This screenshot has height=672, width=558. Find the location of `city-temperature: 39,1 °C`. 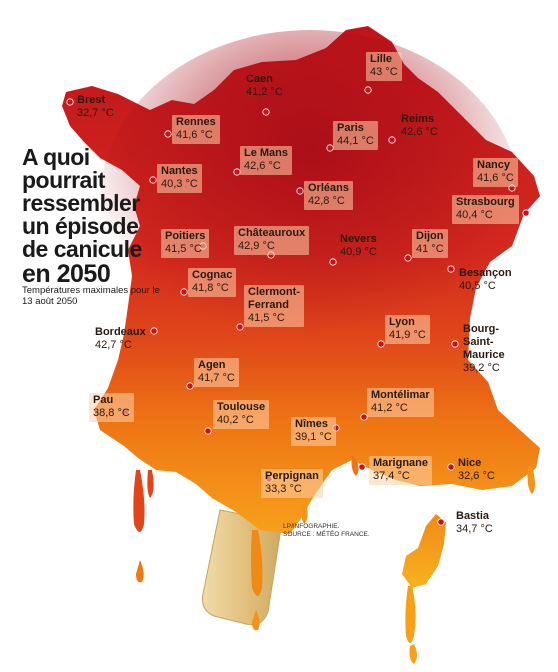

city-temperature: 39,1 °C is located at coordinates (313, 437).